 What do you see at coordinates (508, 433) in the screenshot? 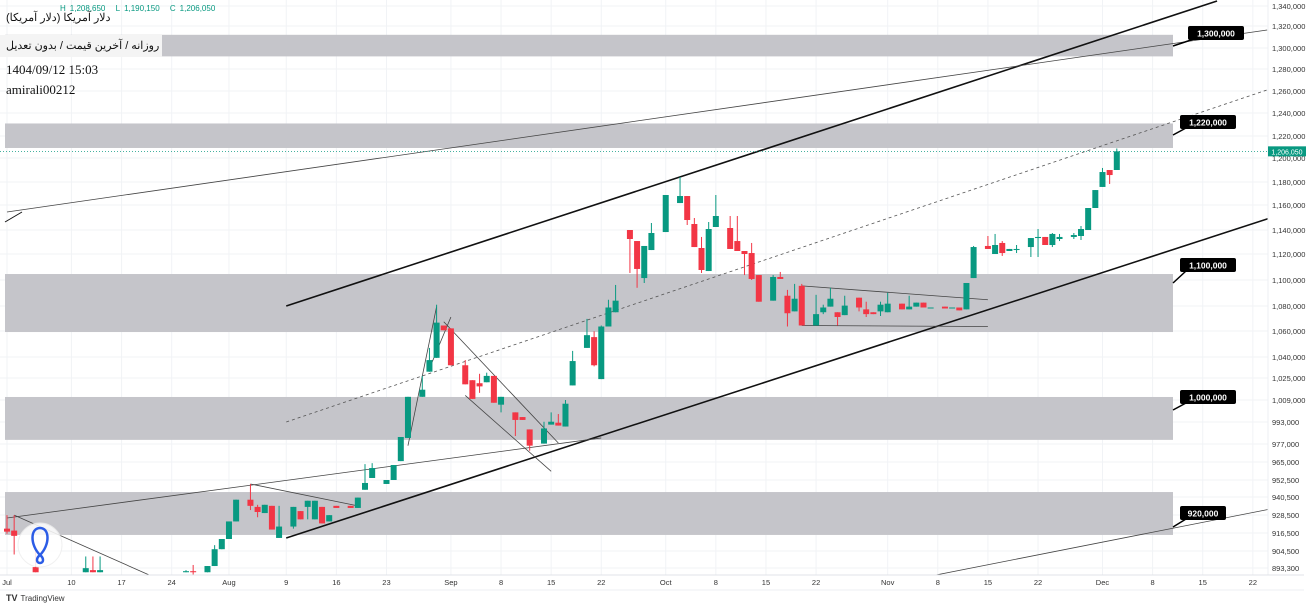
I see `trendline-flag-channel-bottom` at bounding box center [508, 433].